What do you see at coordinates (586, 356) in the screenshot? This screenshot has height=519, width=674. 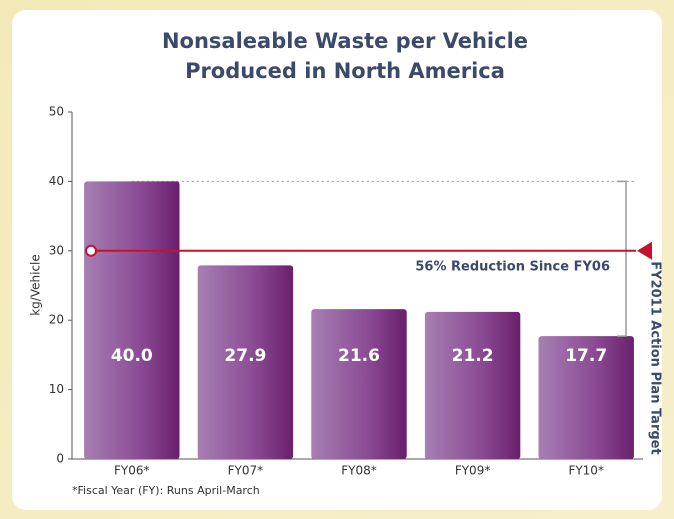 I see `value-label: 17.7` at bounding box center [586, 356].